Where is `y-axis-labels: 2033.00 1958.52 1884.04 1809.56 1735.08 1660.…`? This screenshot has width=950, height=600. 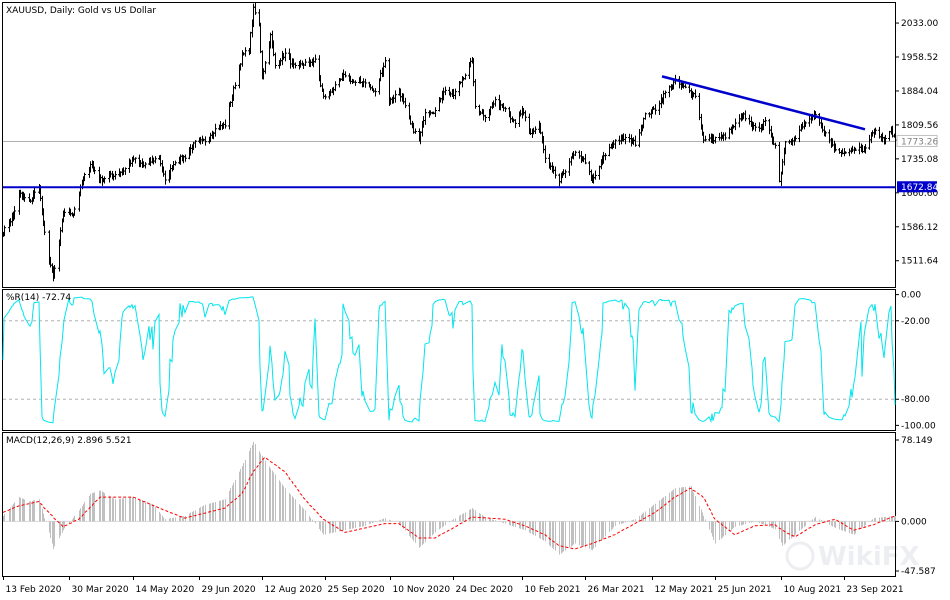 y-axis-labels: 2033.00 1958.52 1884.04 1809.56 1735.08 1660.… is located at coordinates (916, 298).